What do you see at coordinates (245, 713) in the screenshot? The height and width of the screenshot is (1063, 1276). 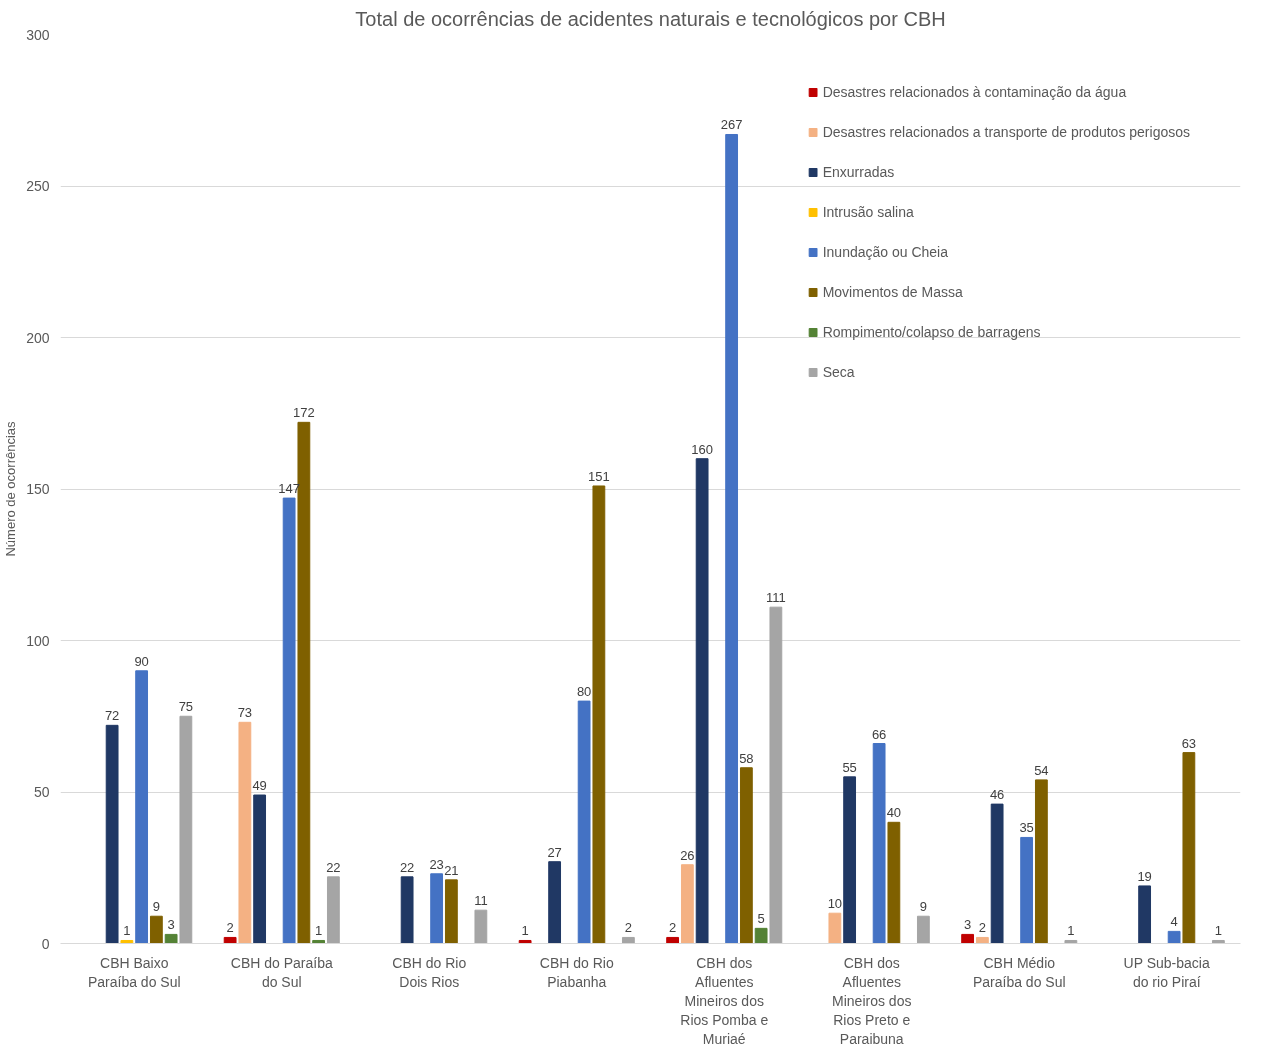 I see `data-label: 73` at bounding box center [245, 713].